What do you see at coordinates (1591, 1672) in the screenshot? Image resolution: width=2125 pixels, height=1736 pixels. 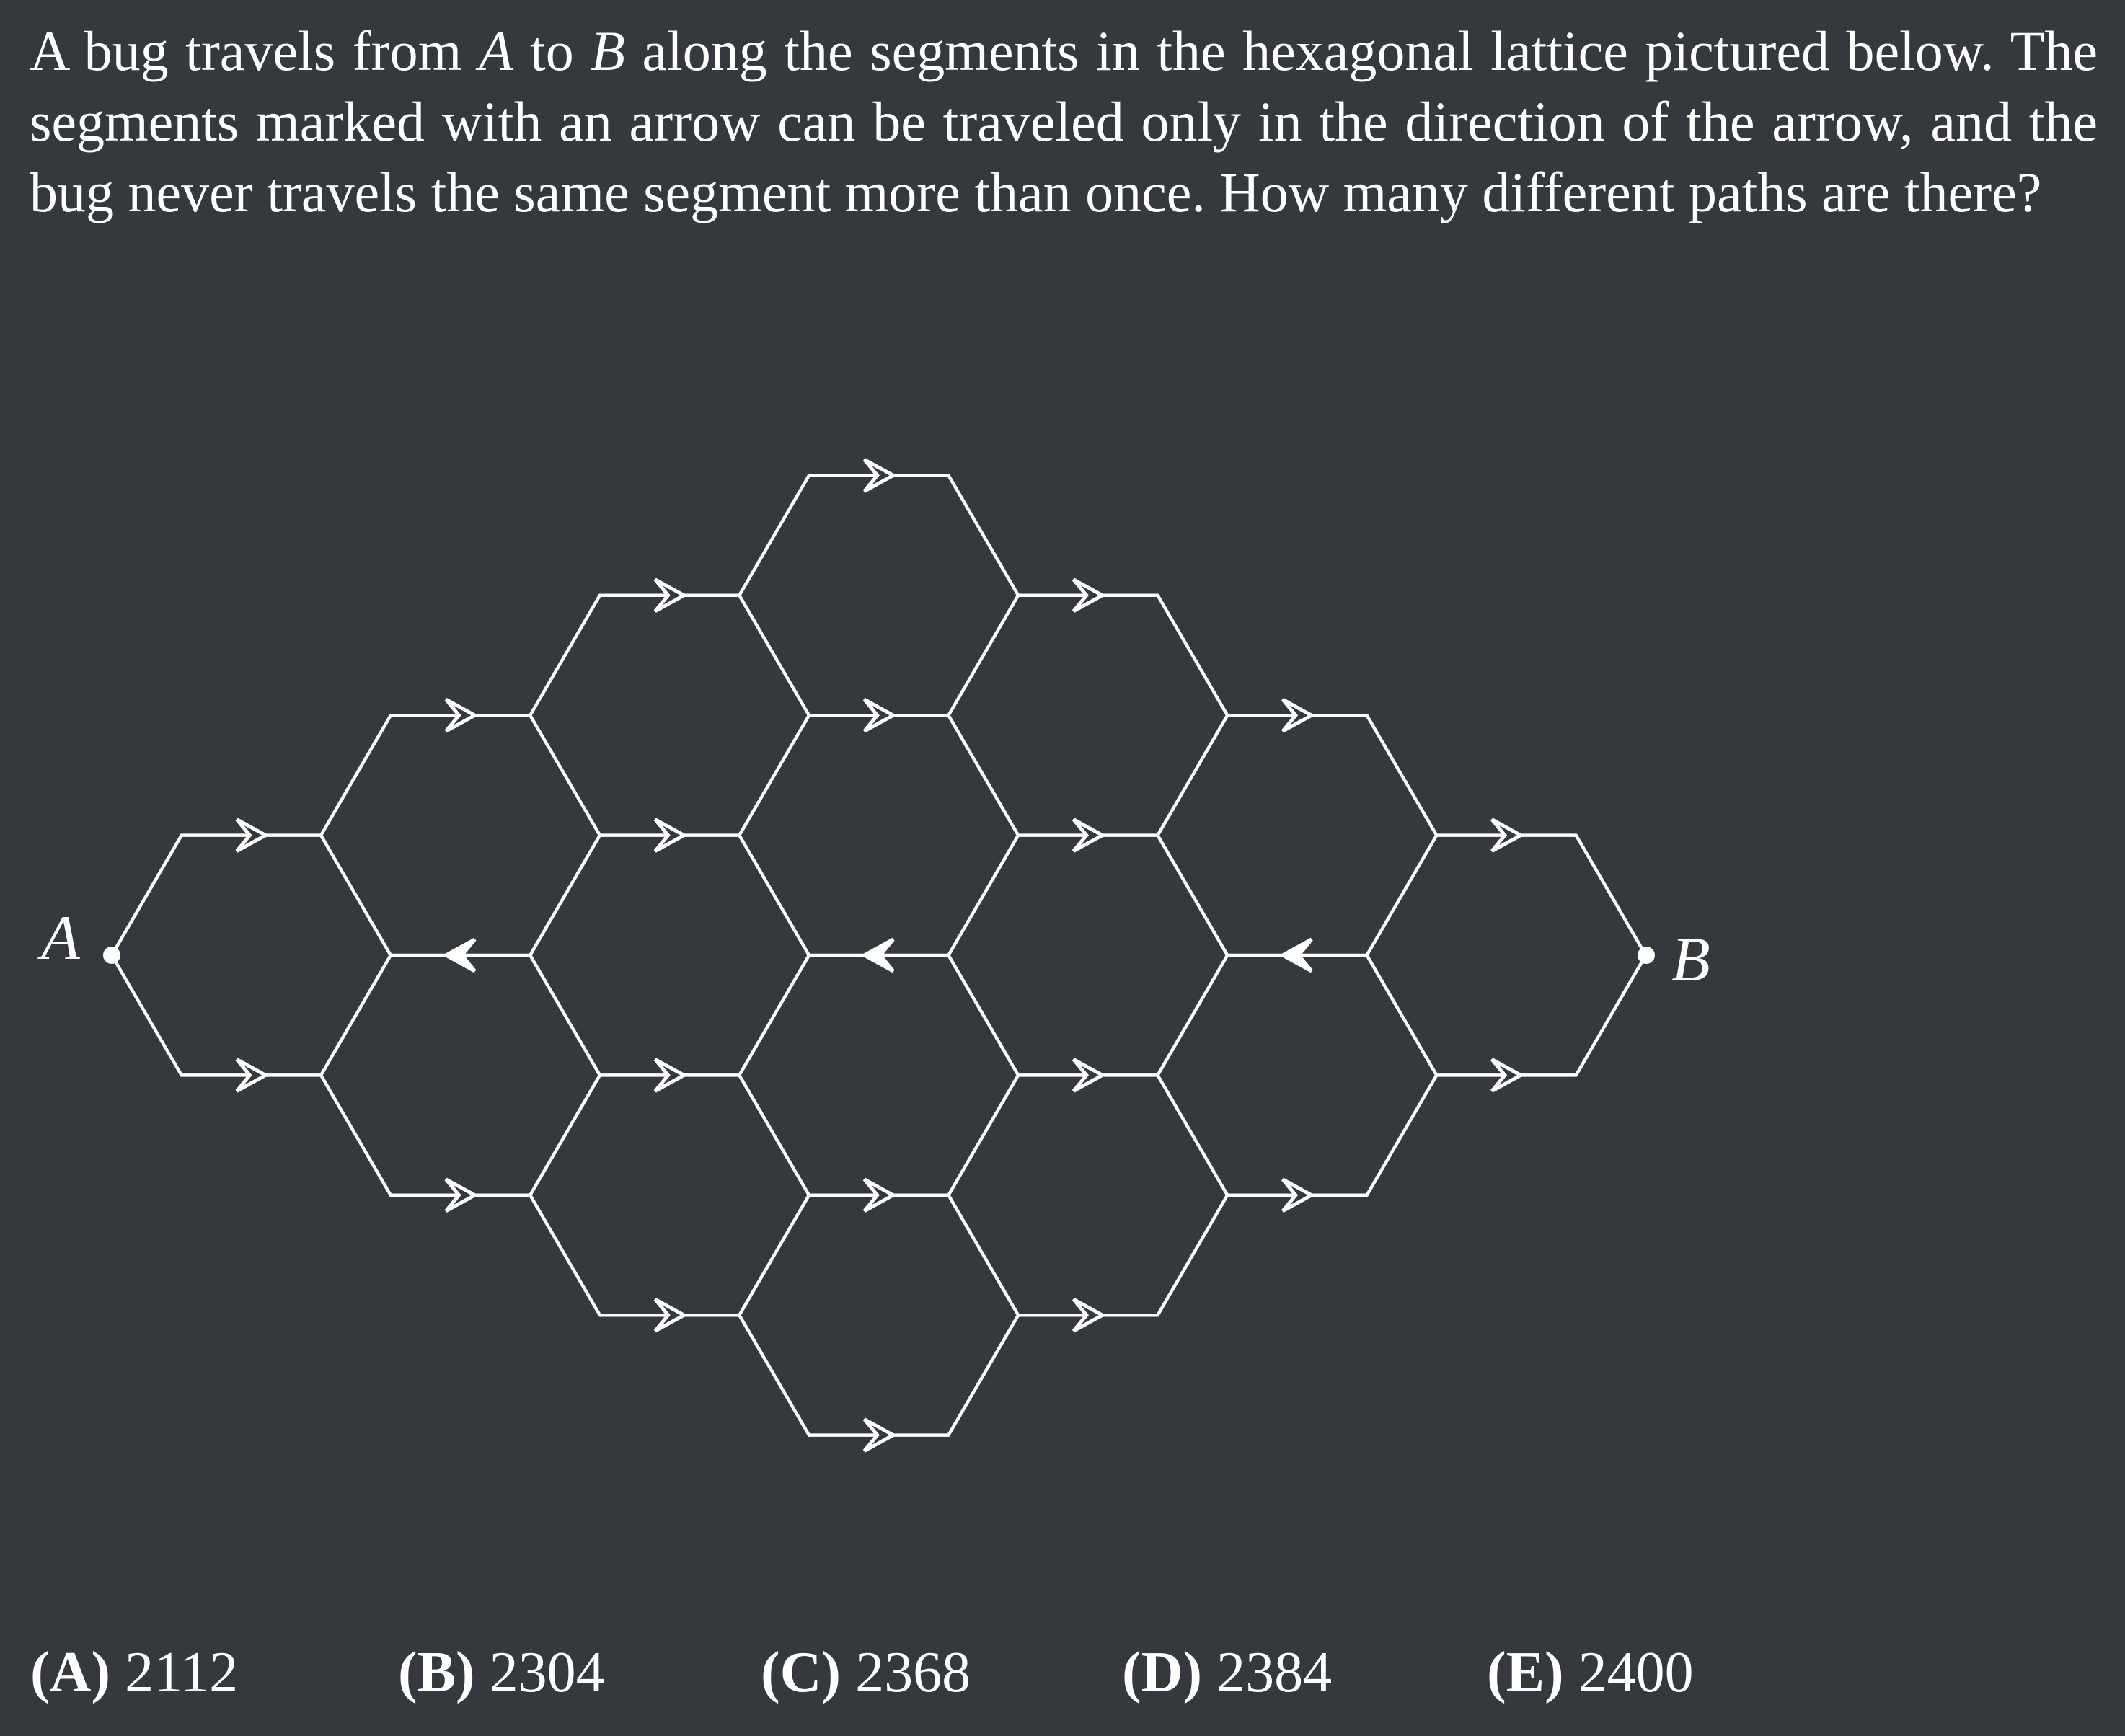 I see `choice-e: (E) 2400` at bounding box center [1591, 1672].